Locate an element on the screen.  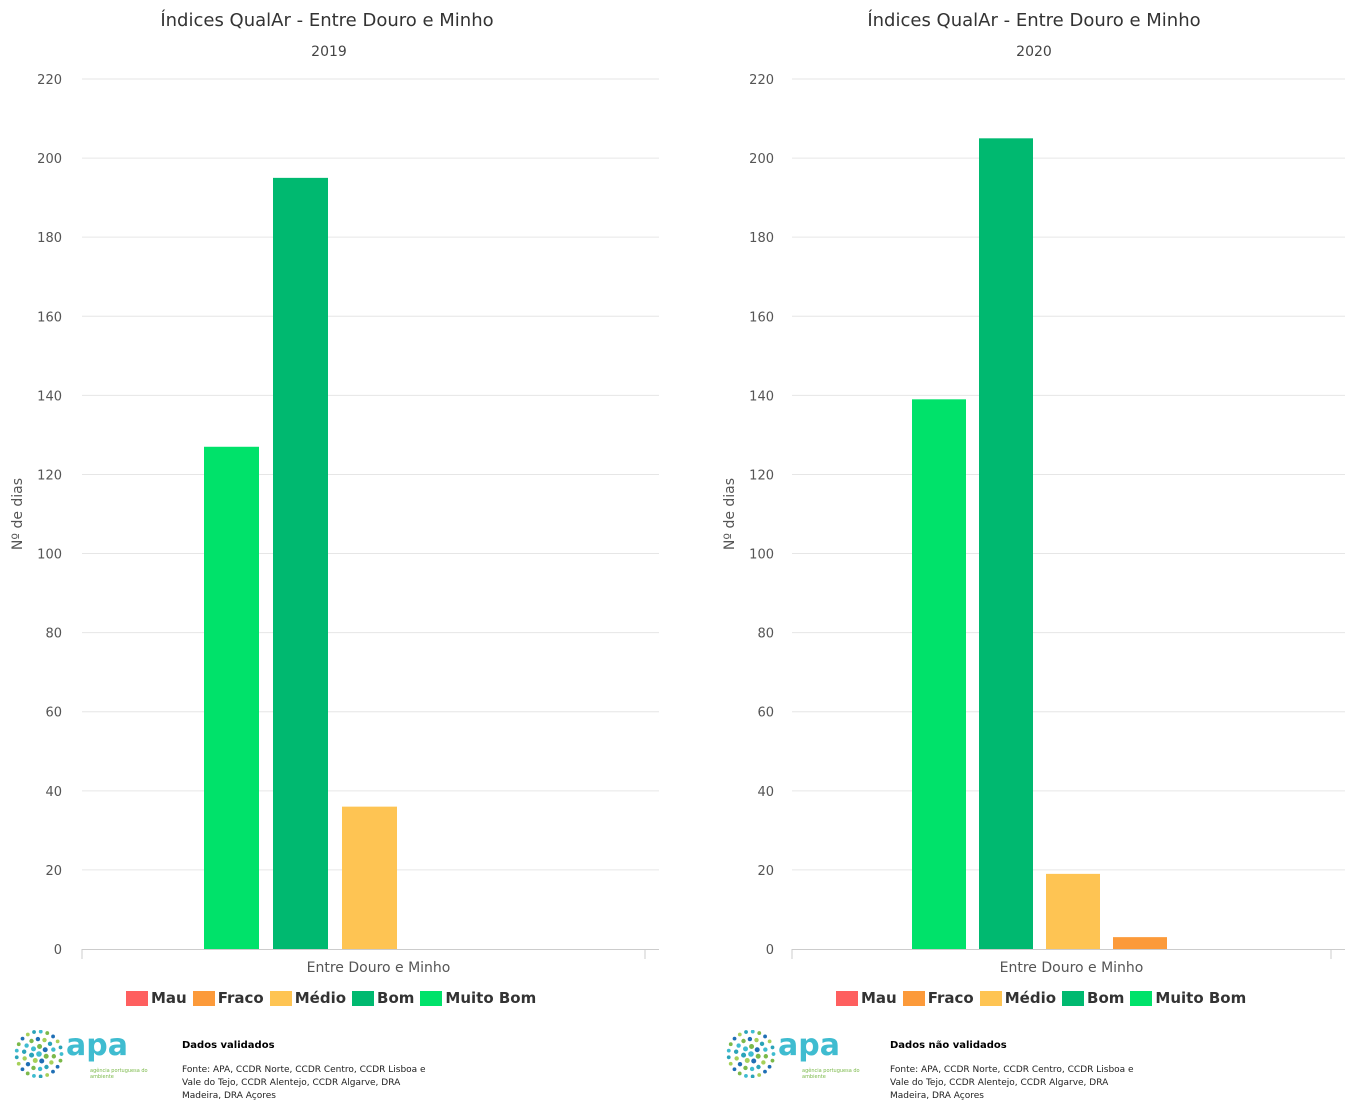
y-tick-label: 200 is located at coordinates (49, 159).